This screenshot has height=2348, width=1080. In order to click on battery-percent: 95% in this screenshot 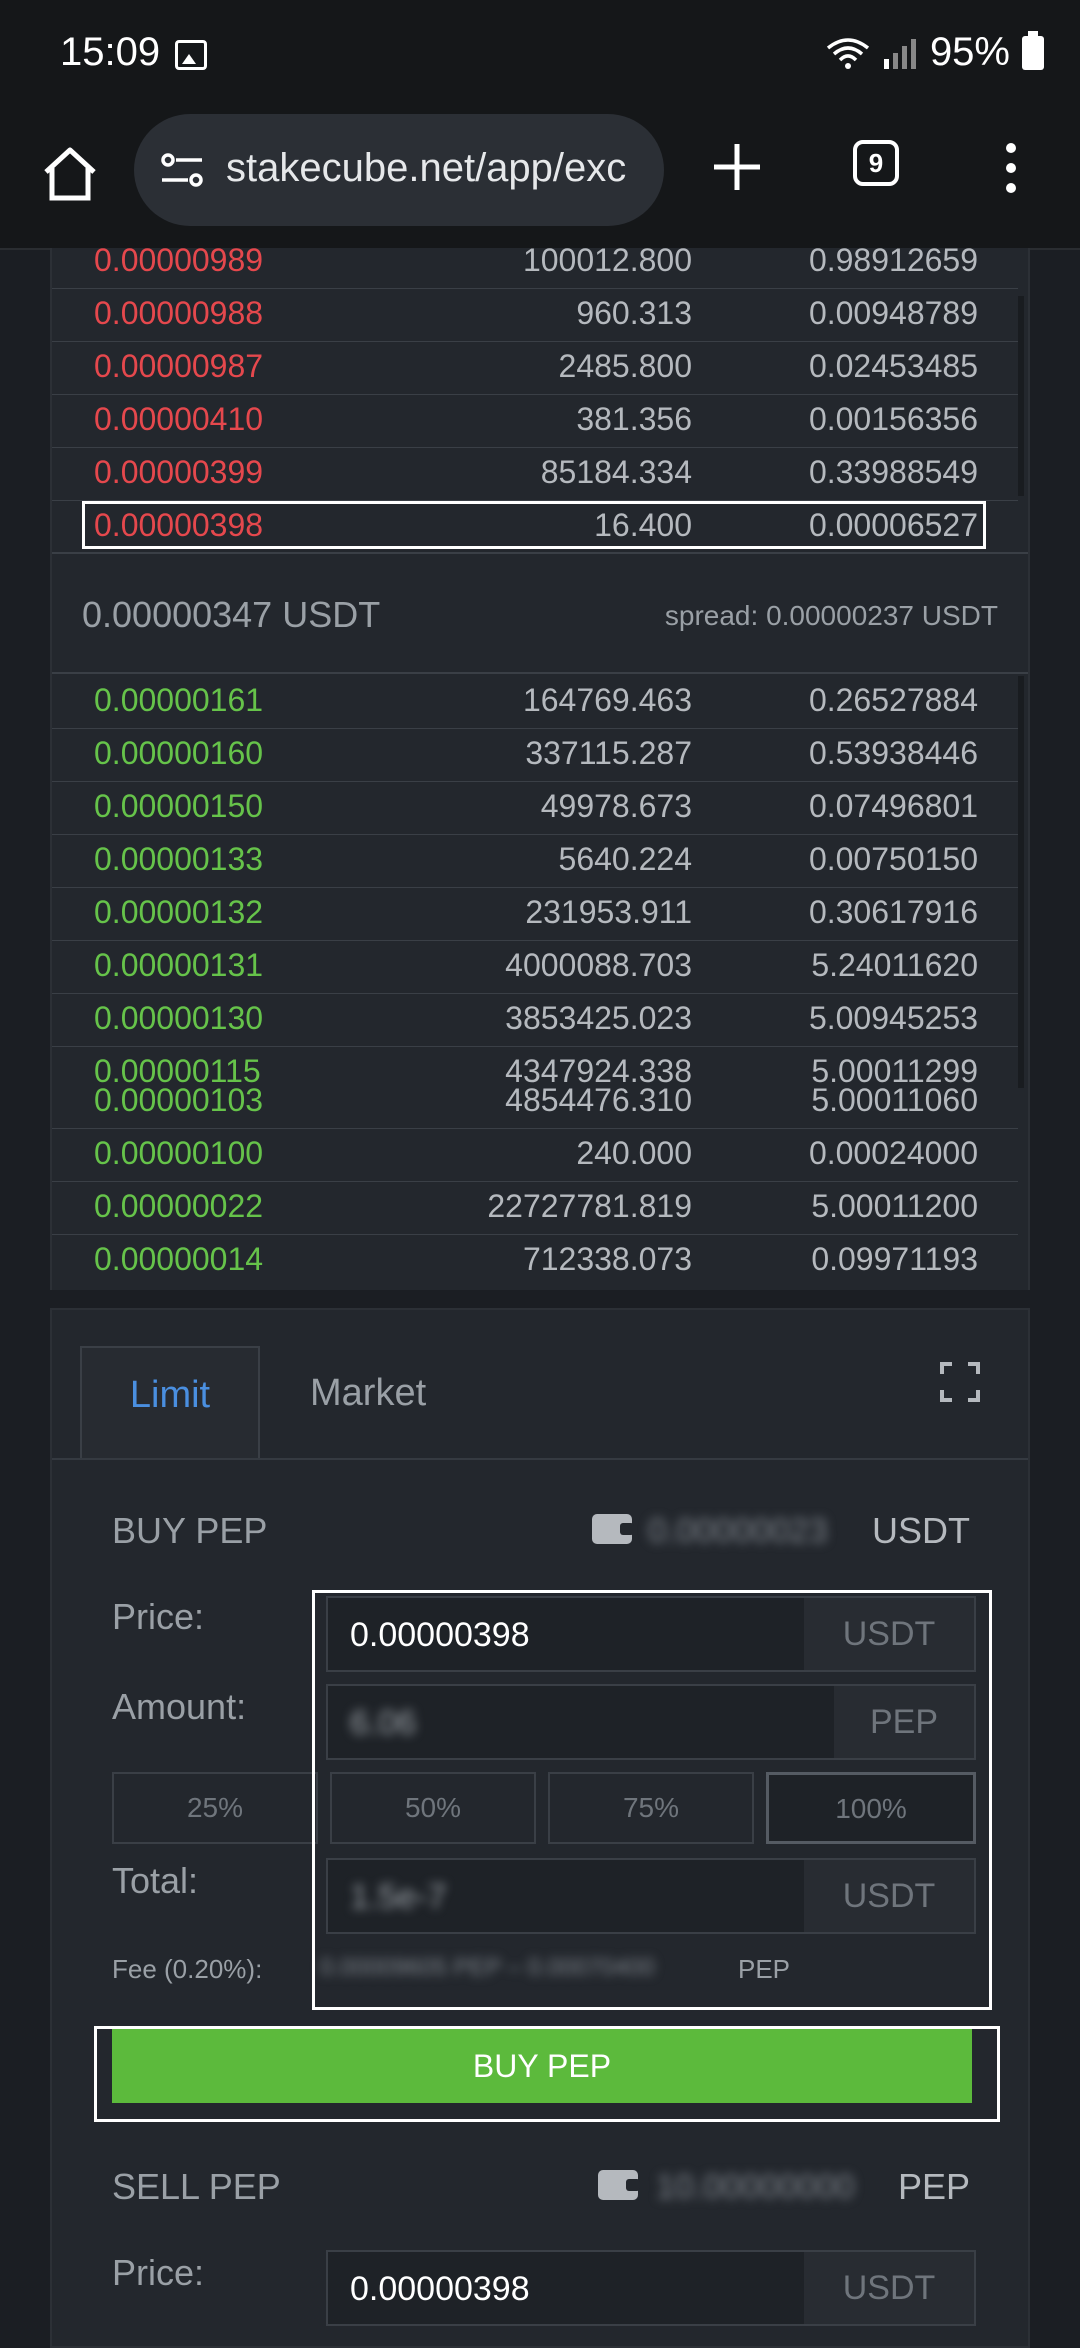, I will do `click(969, 52)`.